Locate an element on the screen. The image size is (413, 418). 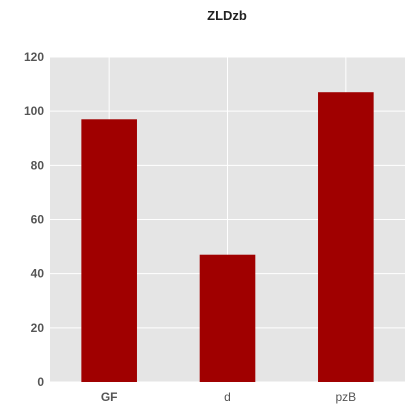
chart-title: ZLDzb is located at coordinates (227, 15).